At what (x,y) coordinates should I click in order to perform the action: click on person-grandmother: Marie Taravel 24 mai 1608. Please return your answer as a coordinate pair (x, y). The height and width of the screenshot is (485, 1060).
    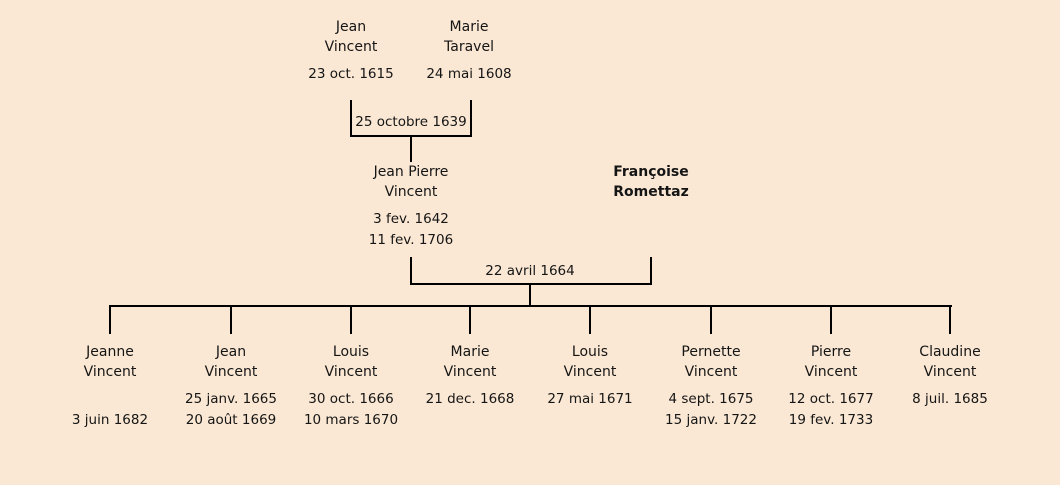
    Looking at the image, I should click on (469, 51).